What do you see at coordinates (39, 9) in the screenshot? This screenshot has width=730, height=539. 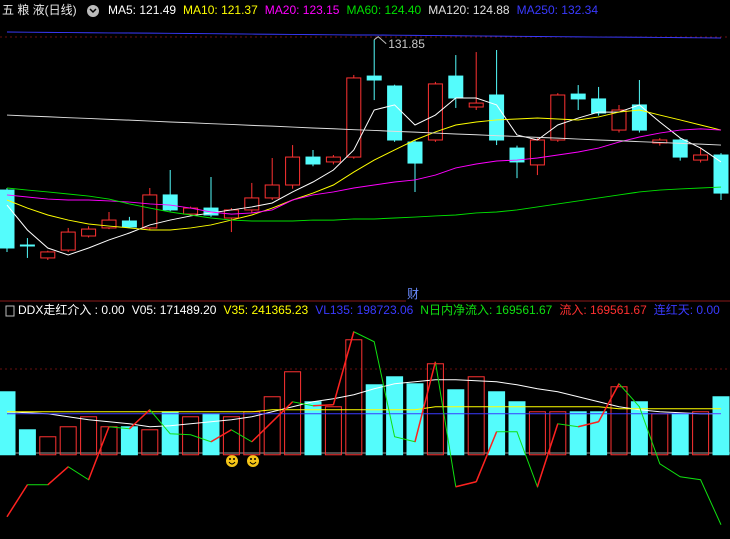 I see `chart-title: 五 粮 液(日线)` at bounding box center [39, 9].